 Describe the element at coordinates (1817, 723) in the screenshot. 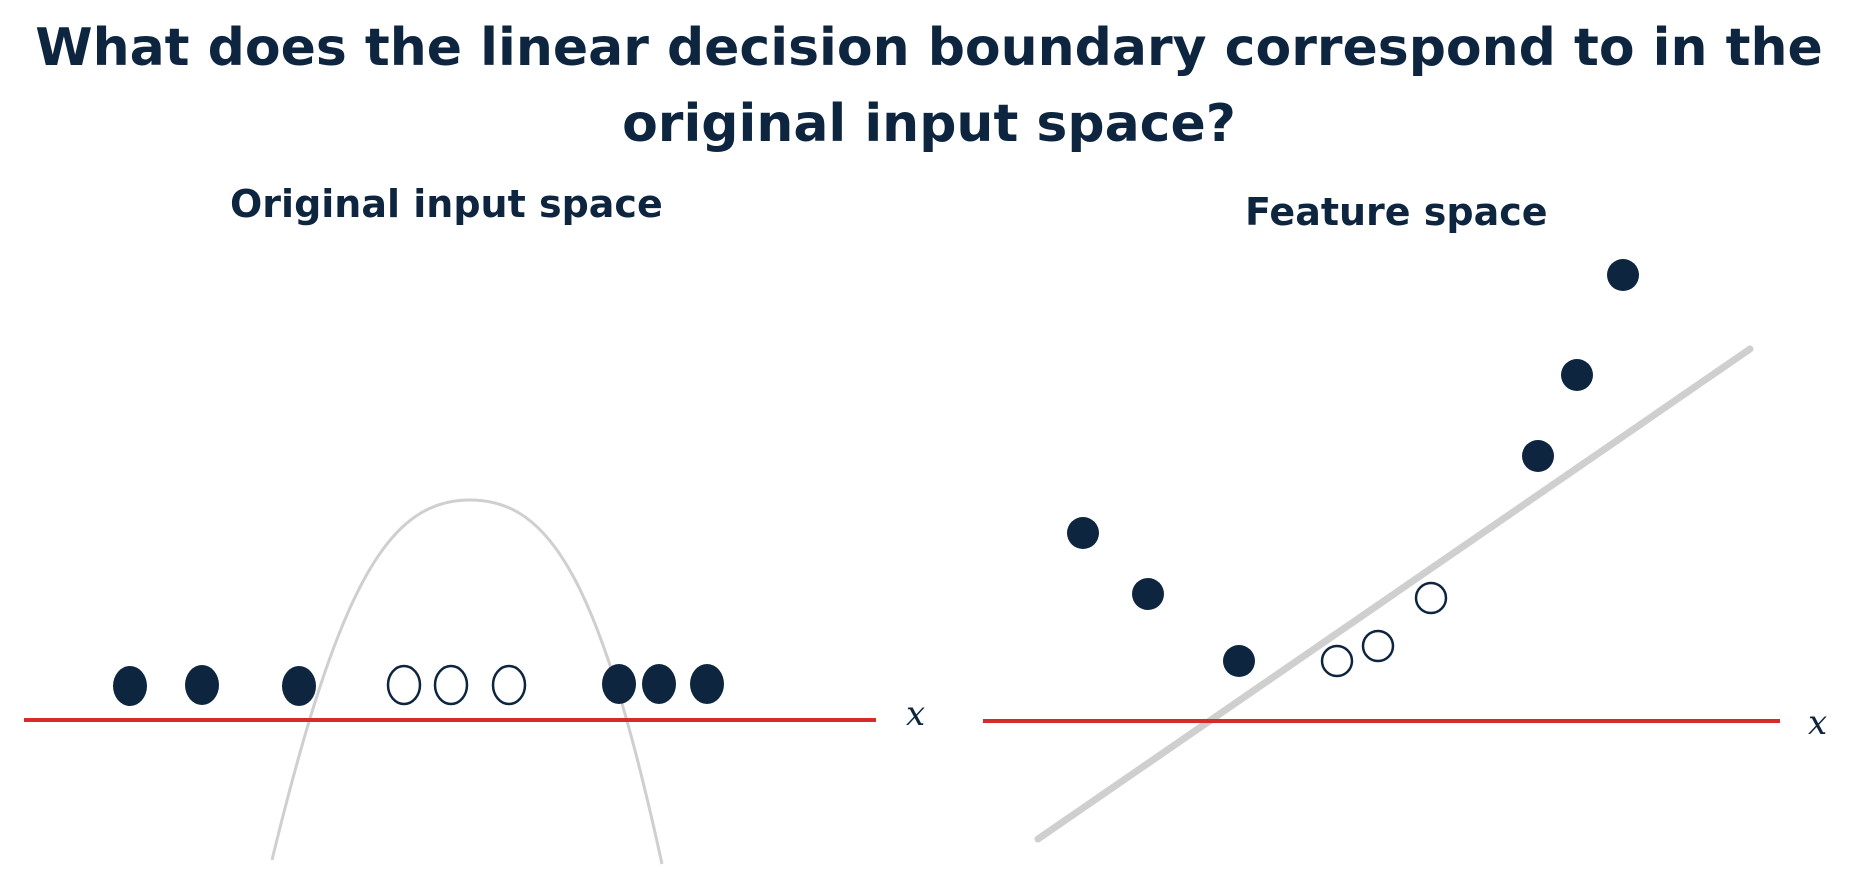

I see `right-x-axis-label: x` at that location.